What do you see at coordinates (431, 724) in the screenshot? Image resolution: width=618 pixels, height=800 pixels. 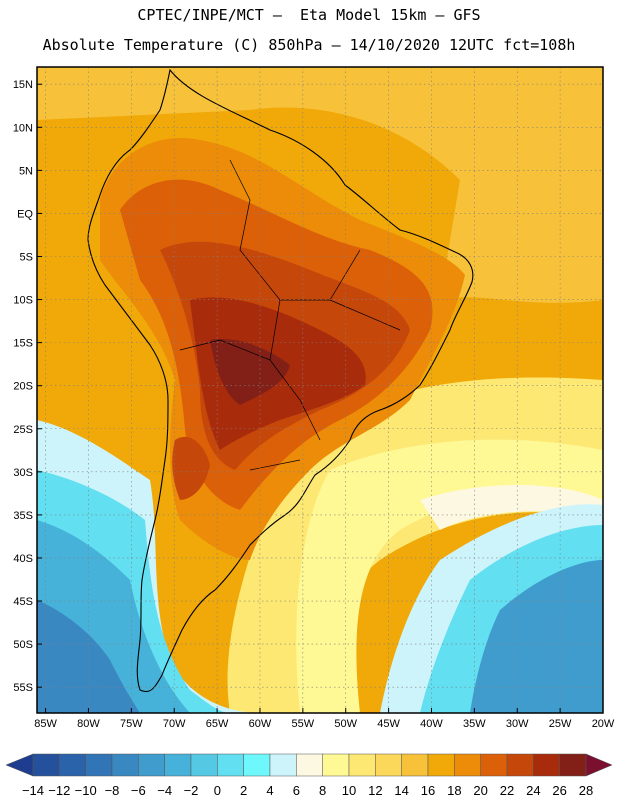 I see `lon-tick-label: 40W` at bounding box center [431, 724].